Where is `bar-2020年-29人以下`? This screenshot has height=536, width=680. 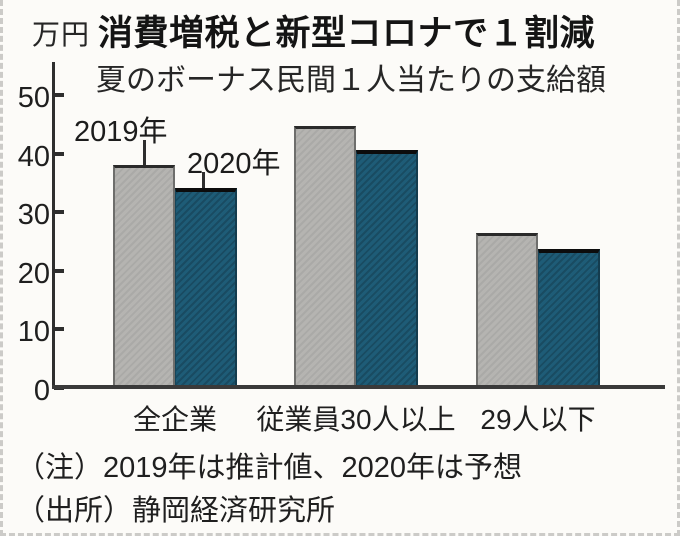
bar-2020年-29人以下 is located at coordinates (569, 318).